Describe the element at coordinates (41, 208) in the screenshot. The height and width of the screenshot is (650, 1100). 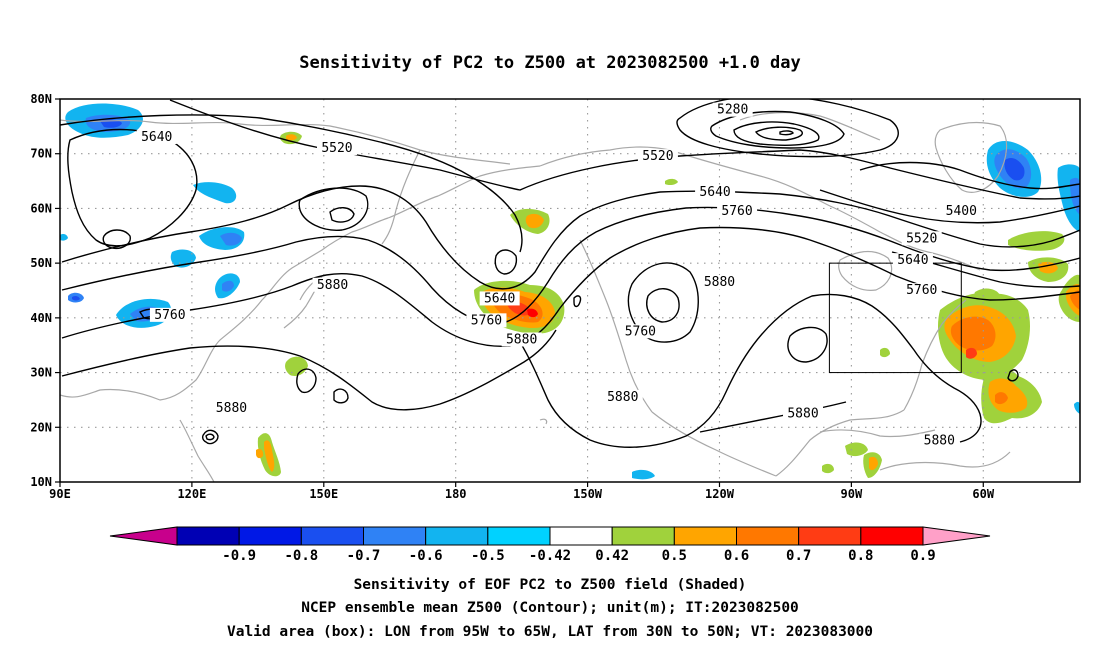
I see `lat-tick-label: 60N` at that location.